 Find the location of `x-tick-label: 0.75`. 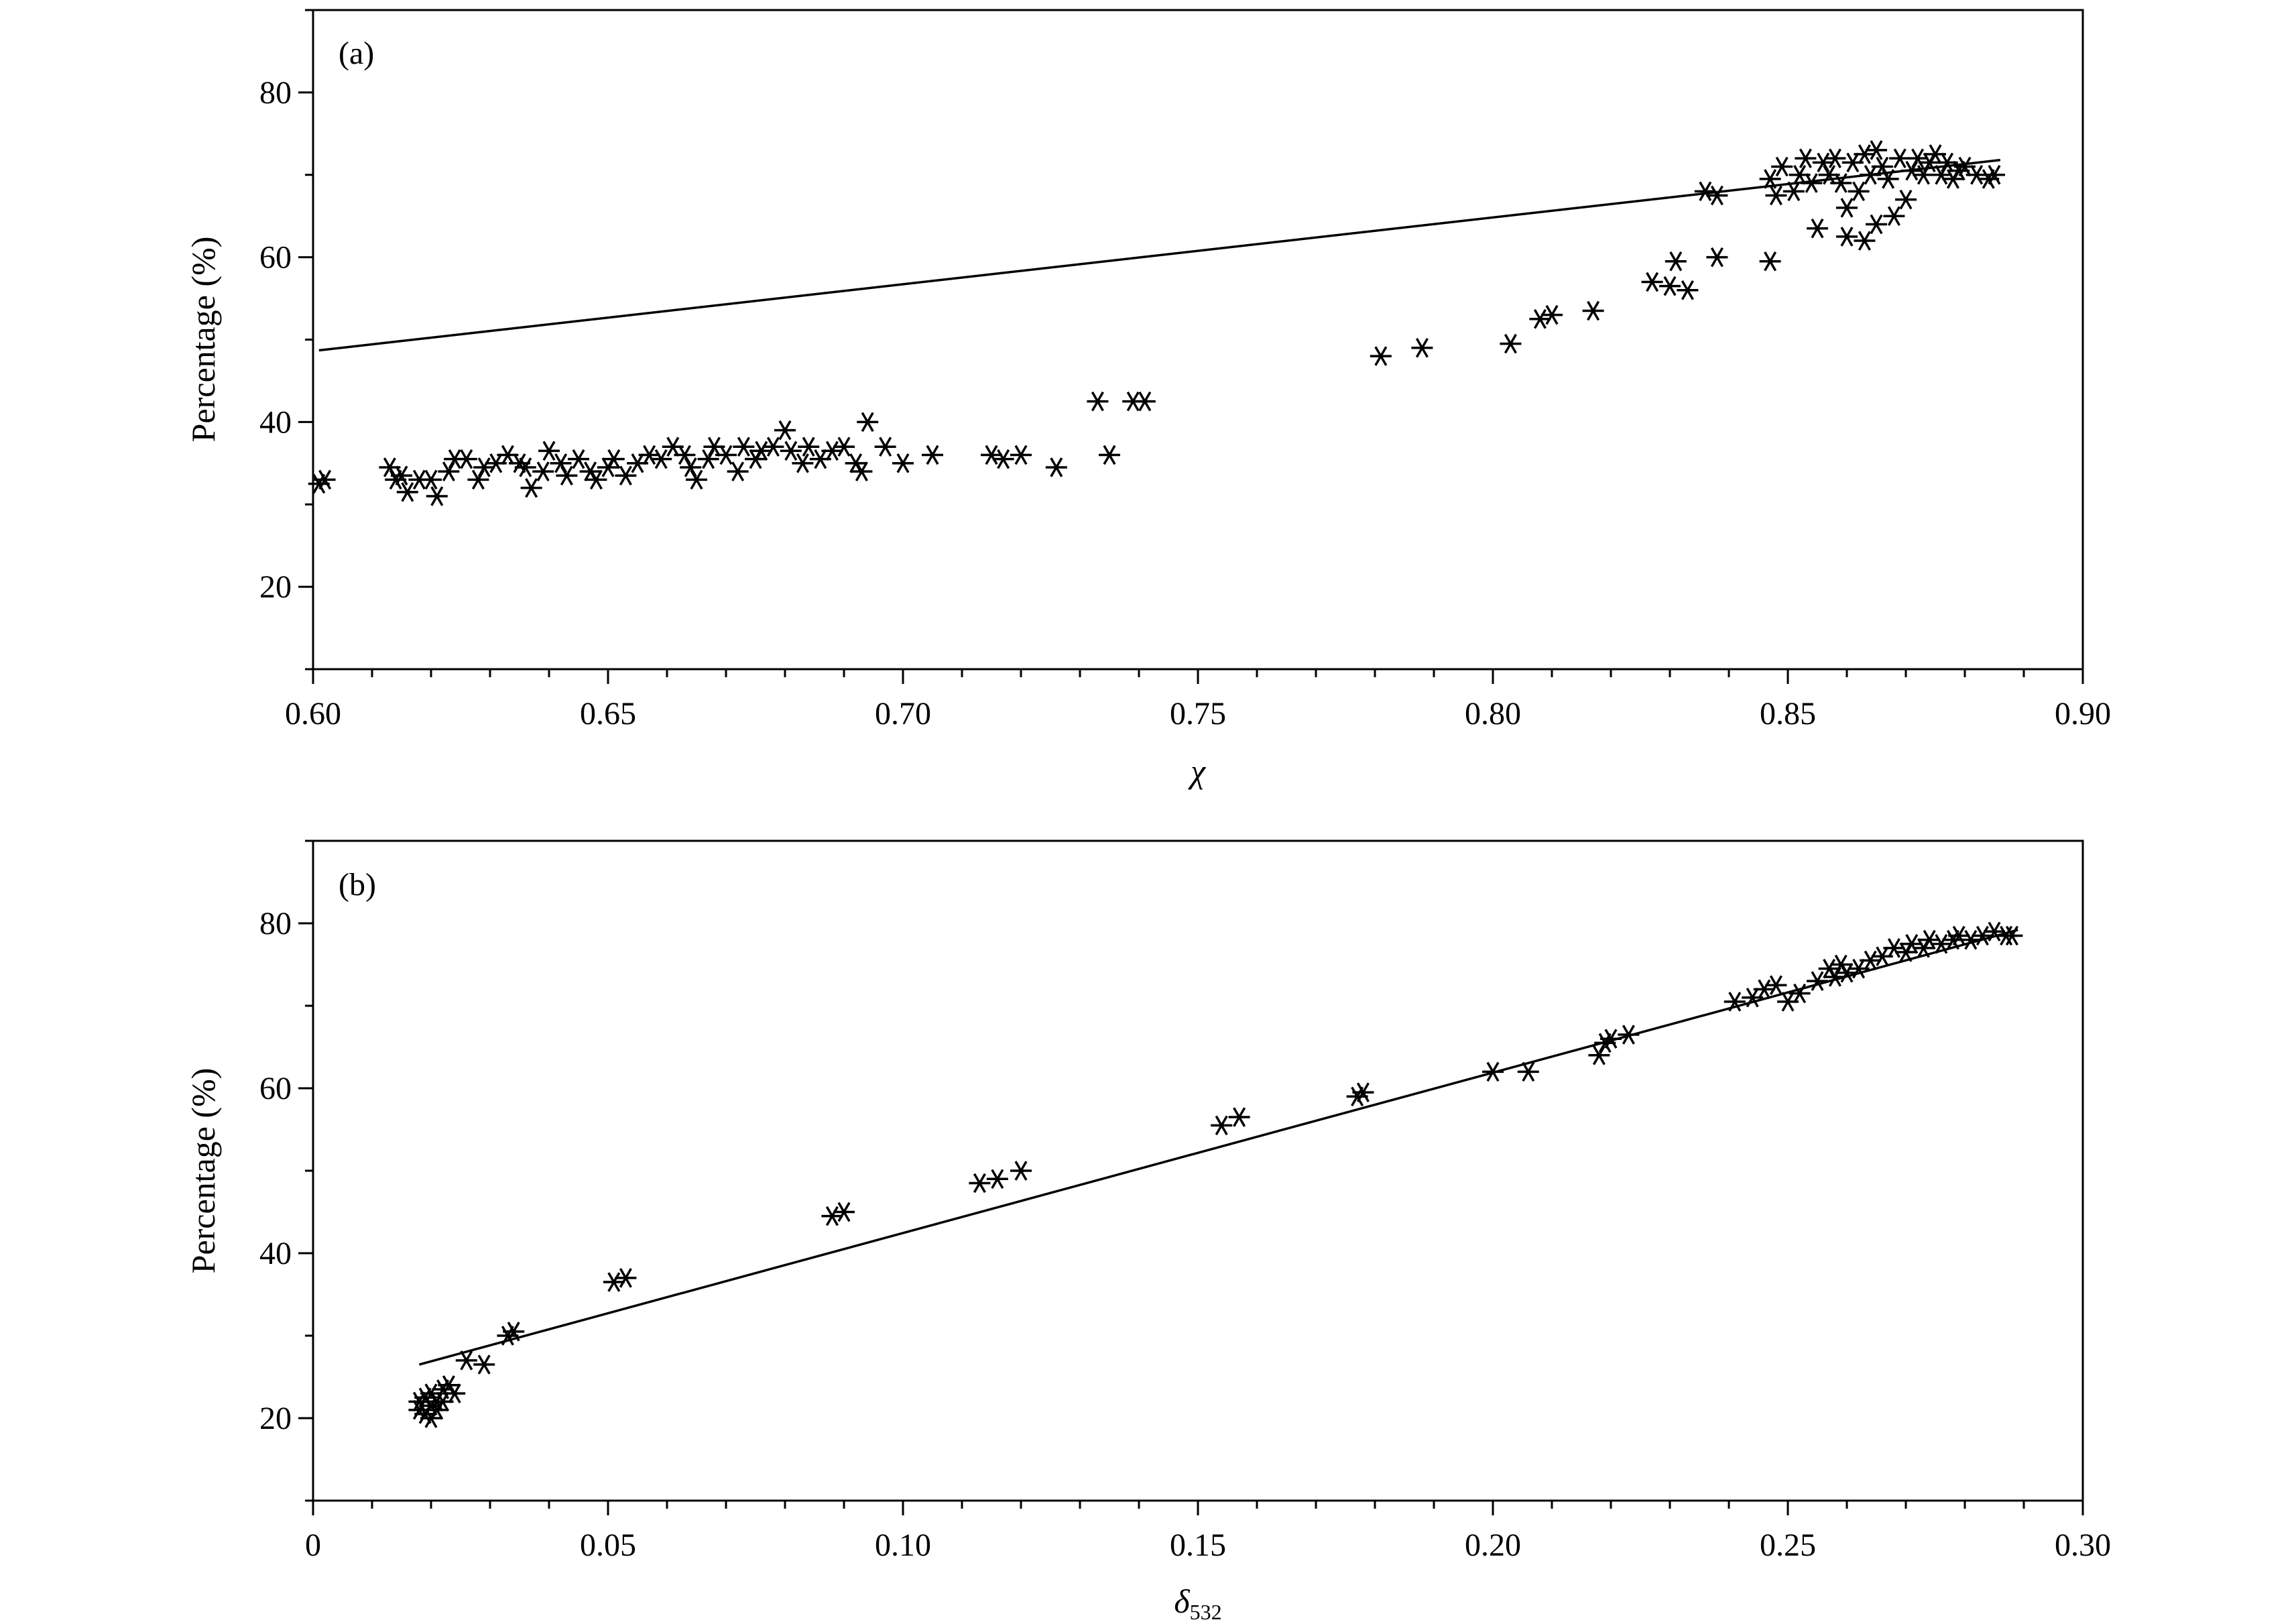

x-tick-label: 0.75 is located at coordinates (1198, 714).